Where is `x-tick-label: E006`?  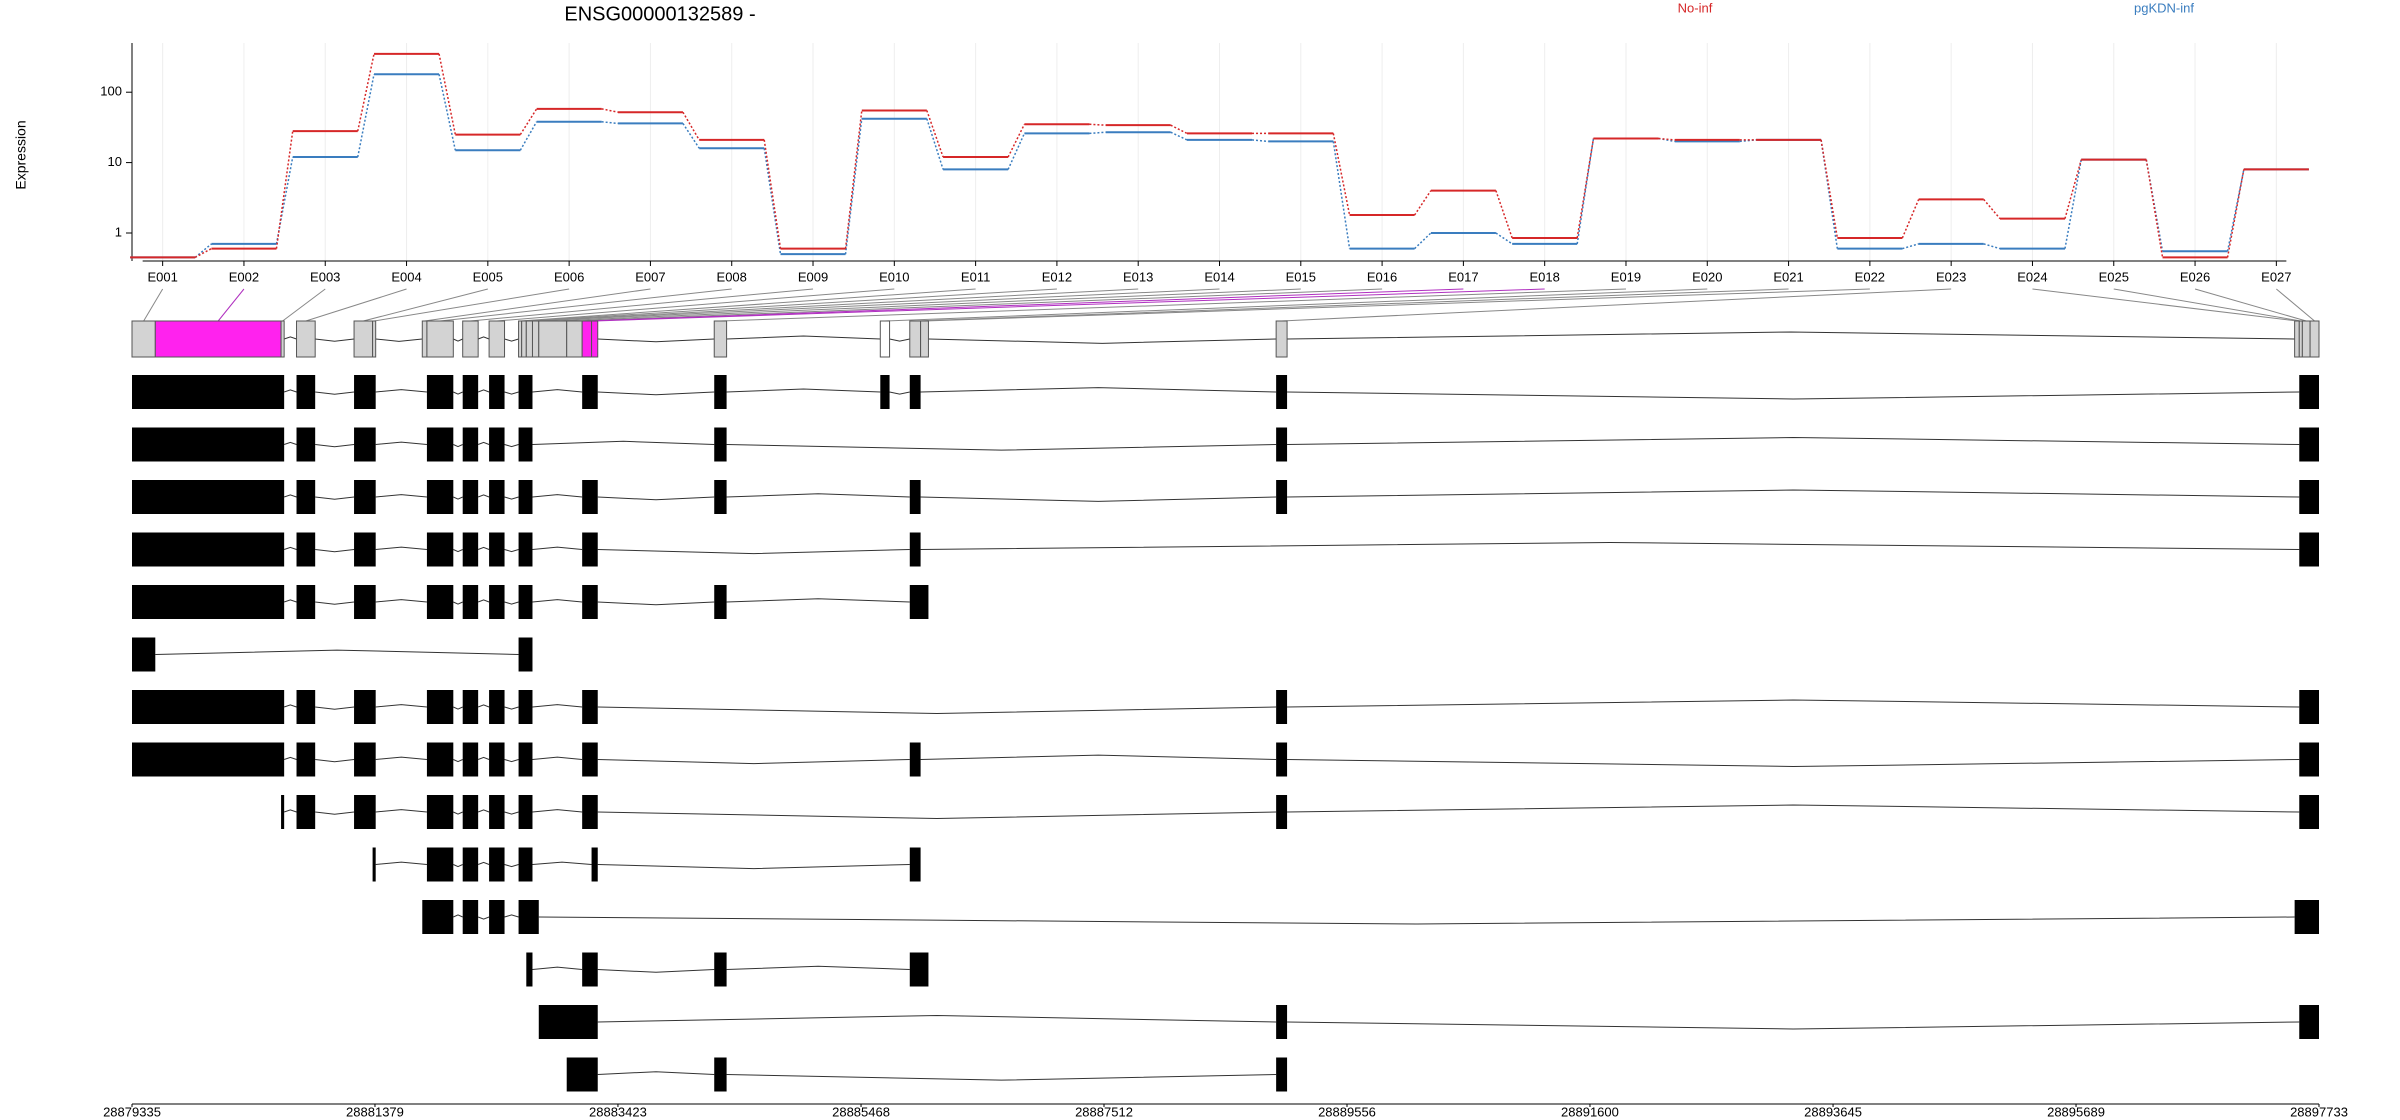 x-tick-label: E006 is located at coordinates (569, 276).